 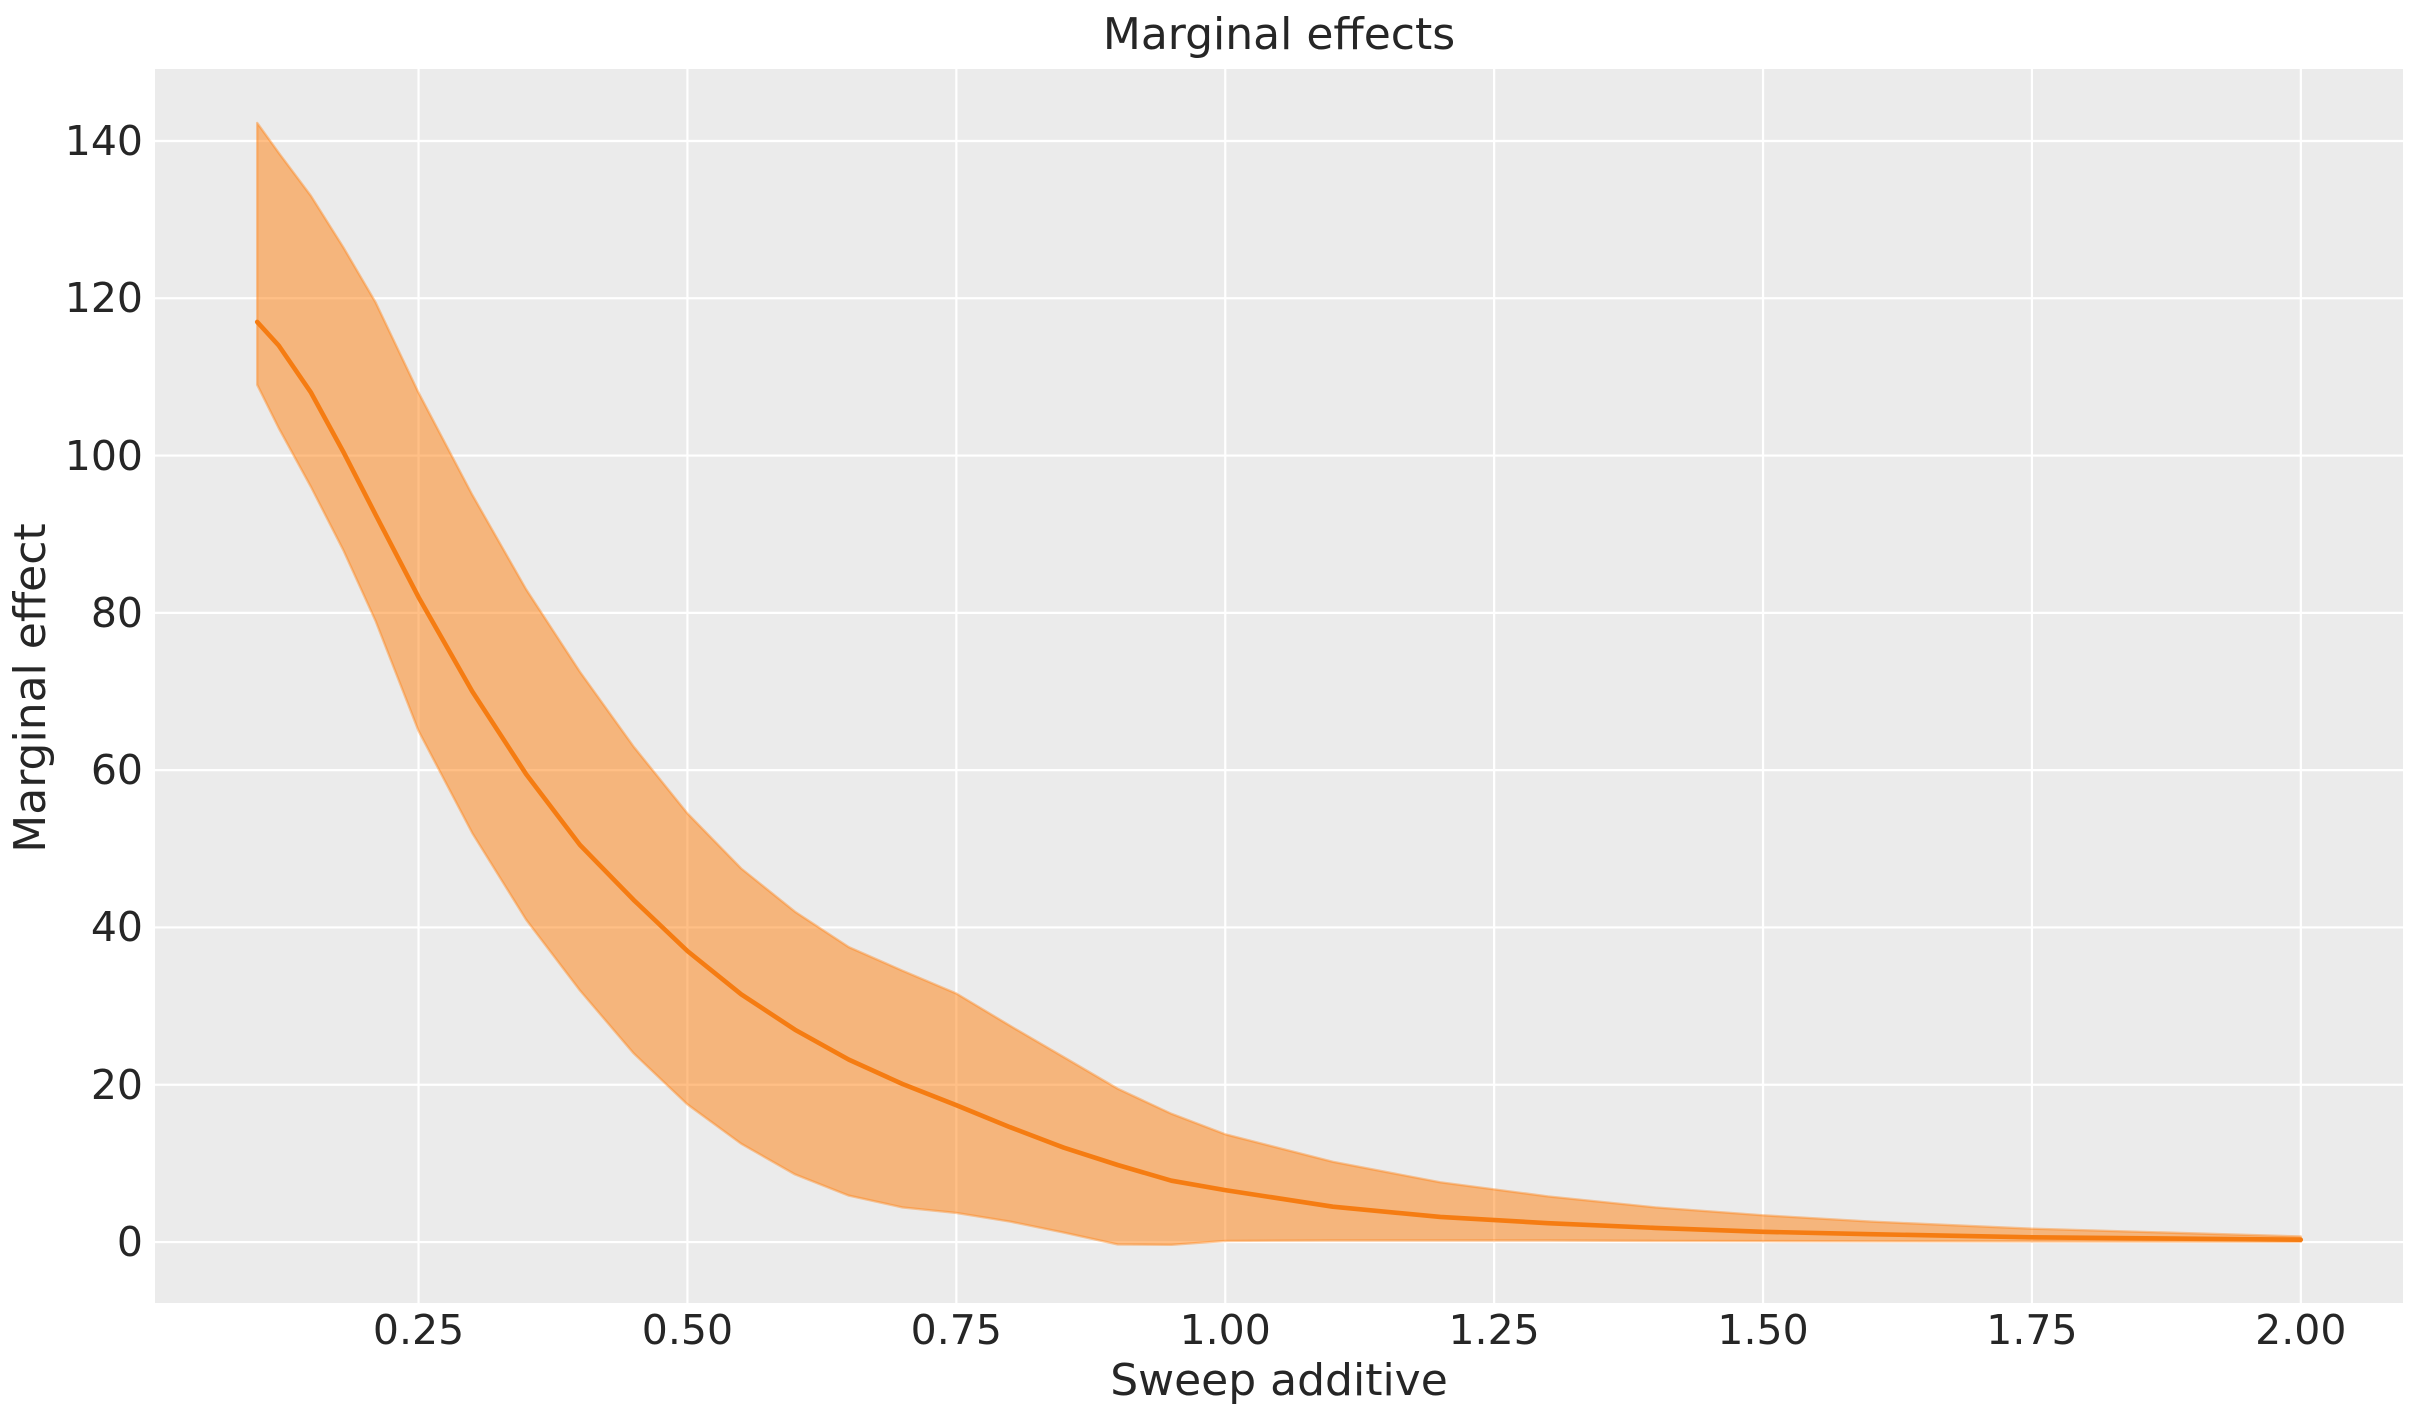 I want to click on y-axis-label: Marginal effect, so click(x=30, y=688).